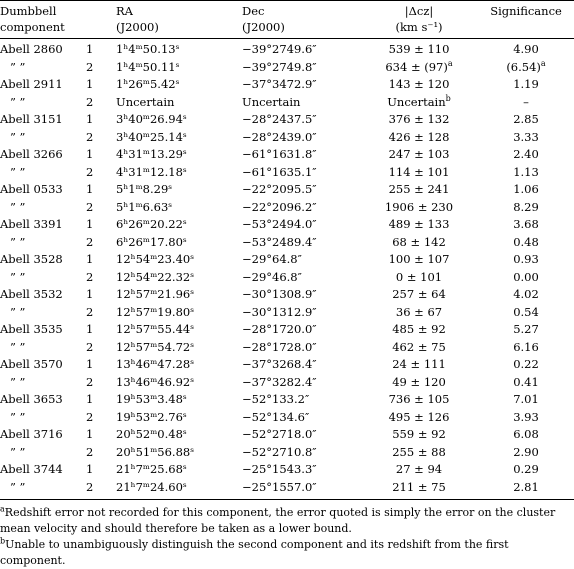  I want to click on cell-dcz: 24 ± 111, so click(419, 365).